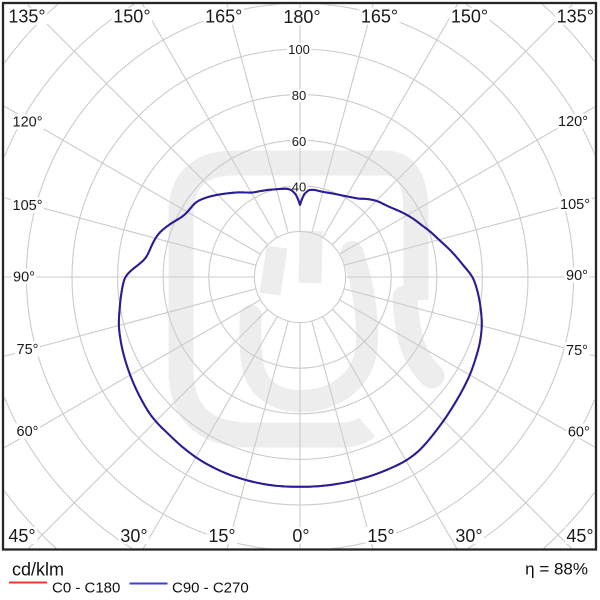 The height and width of the screenshot is (600, 600). What do you see at coordinates (301, 17) in the screenshot?
I see `svg-text: 180°` at bounding box center [301, 17].